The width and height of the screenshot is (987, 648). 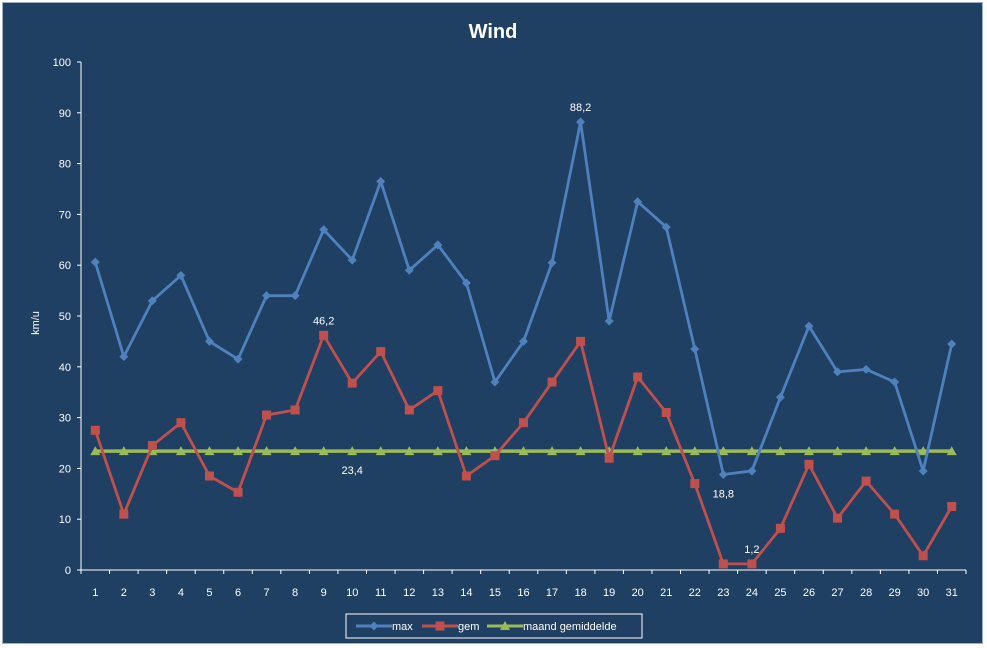 What do you see at coordinates (65, 266) in the screenshot?
I see `y-tick-label: 60` at bounding box center [65, 266].